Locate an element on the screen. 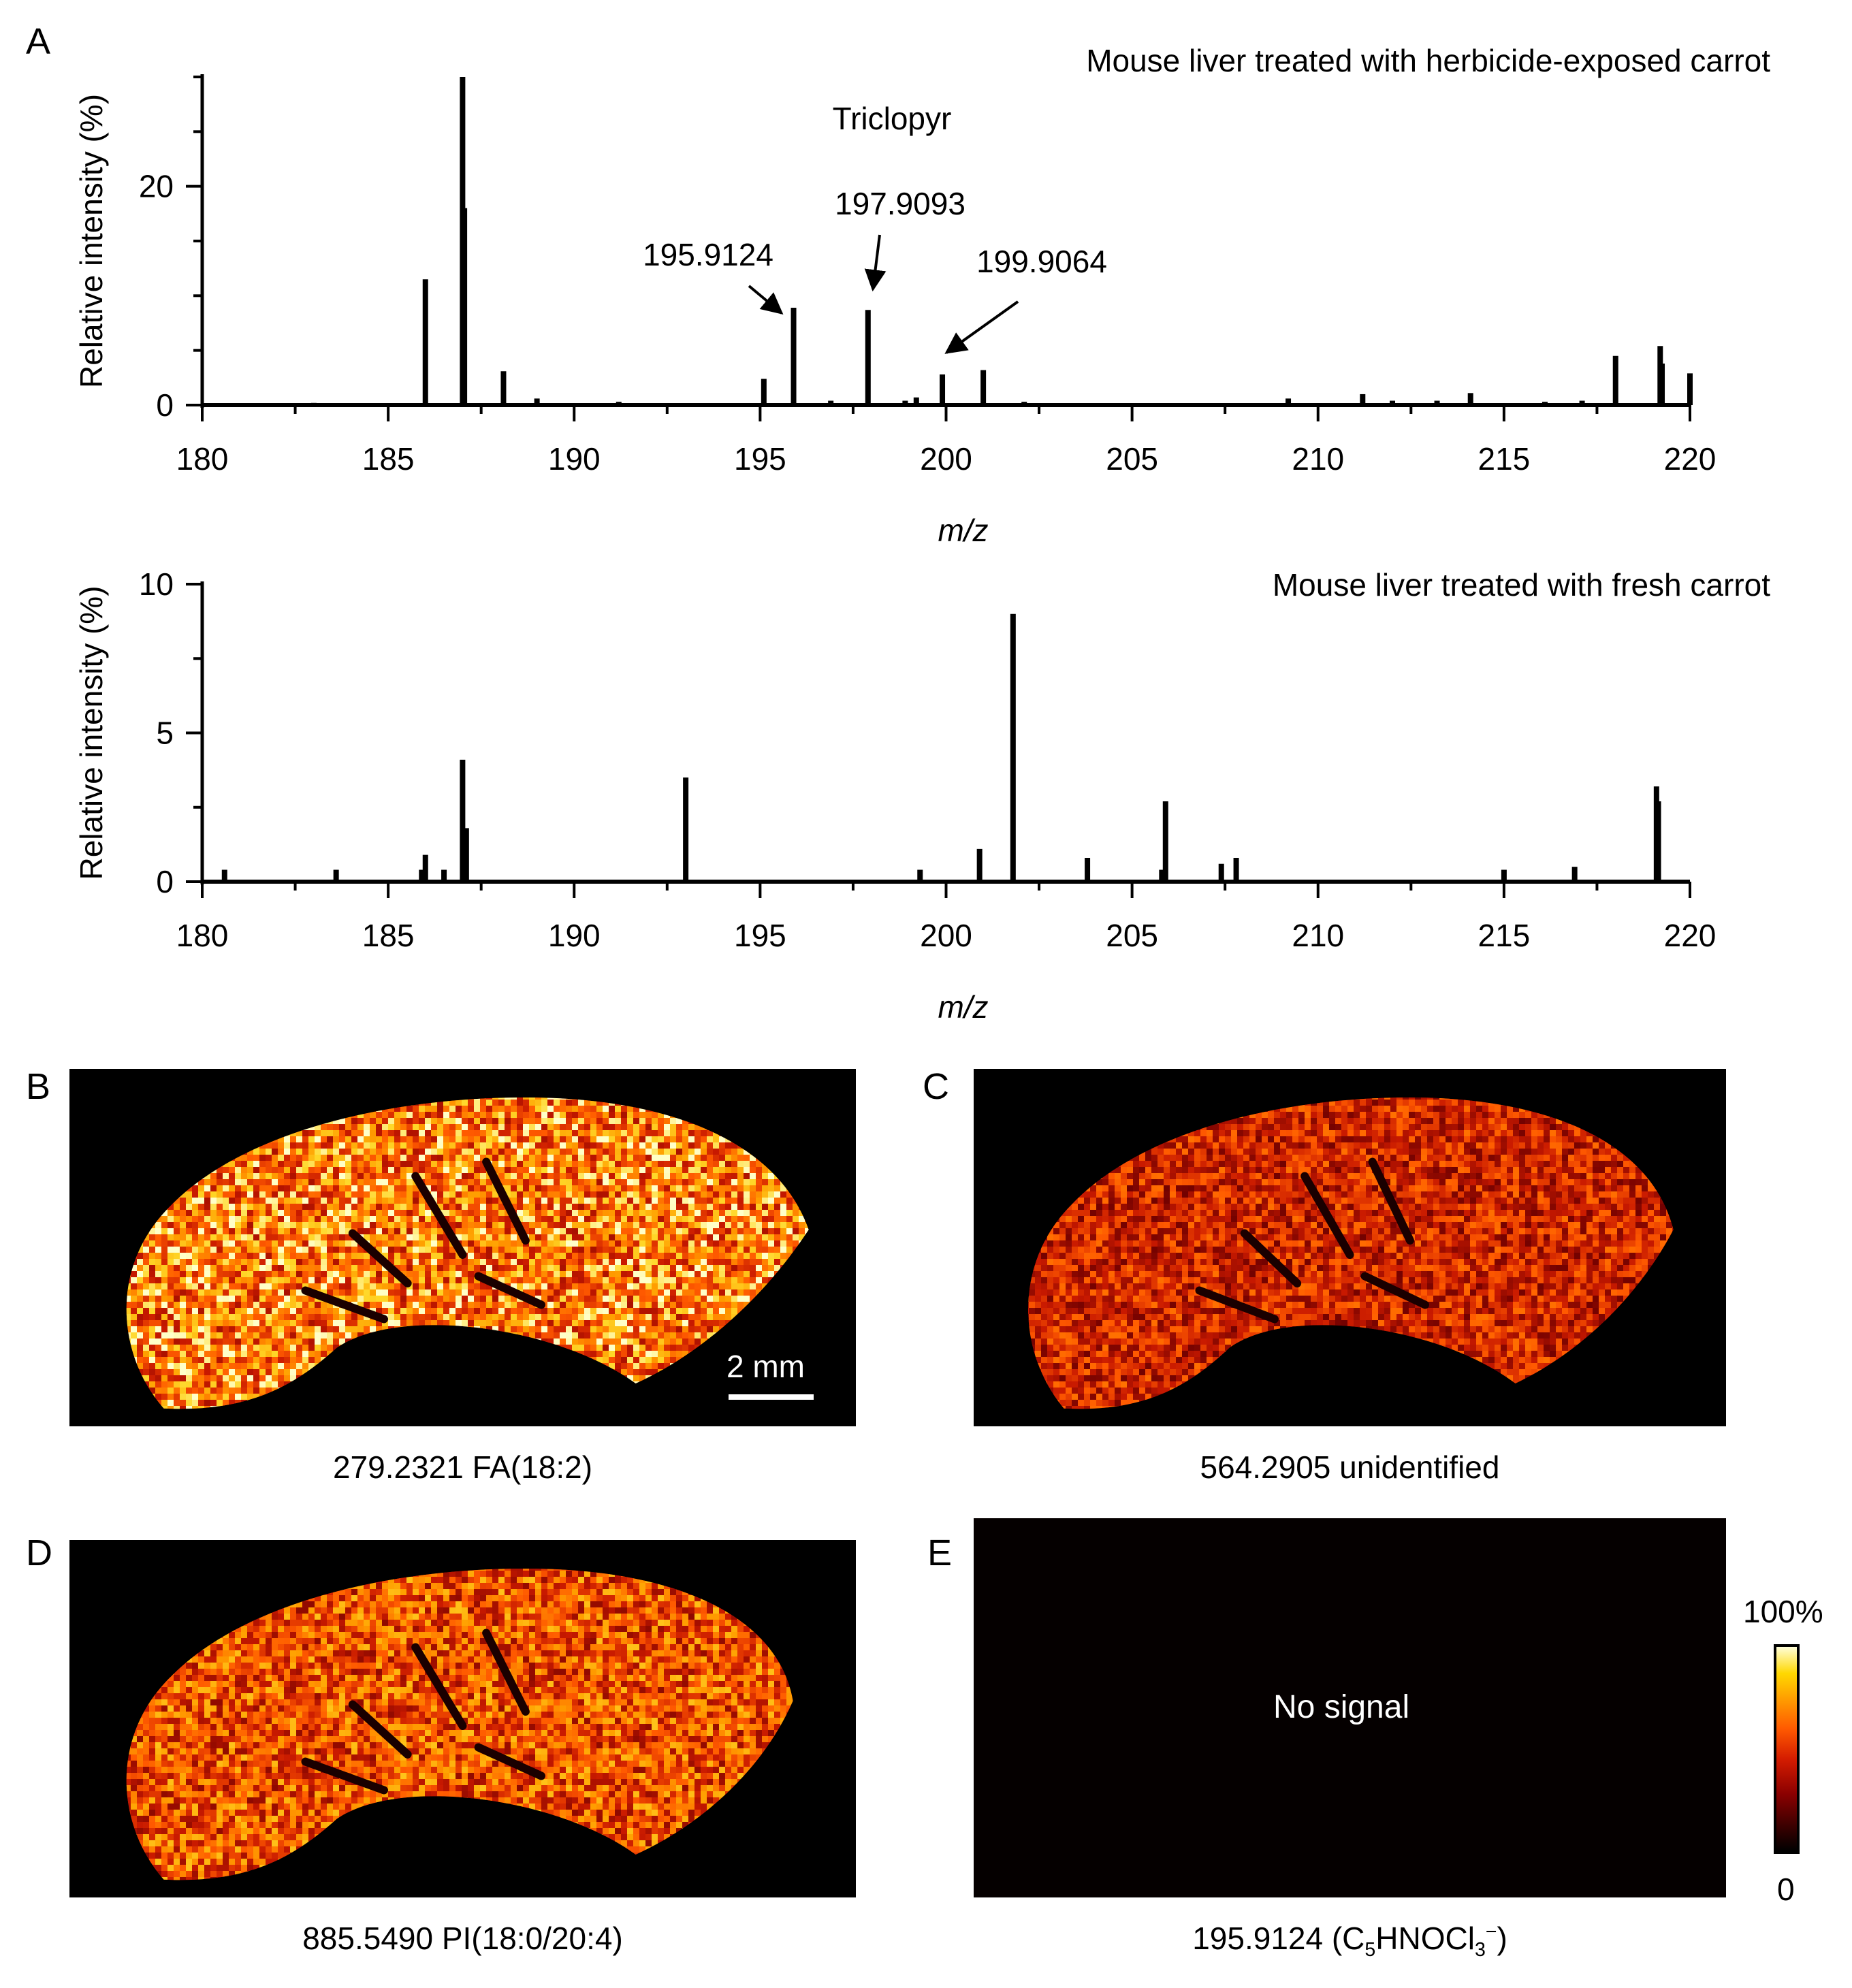  ms-image-pi is located at coordinates (462, 1718).